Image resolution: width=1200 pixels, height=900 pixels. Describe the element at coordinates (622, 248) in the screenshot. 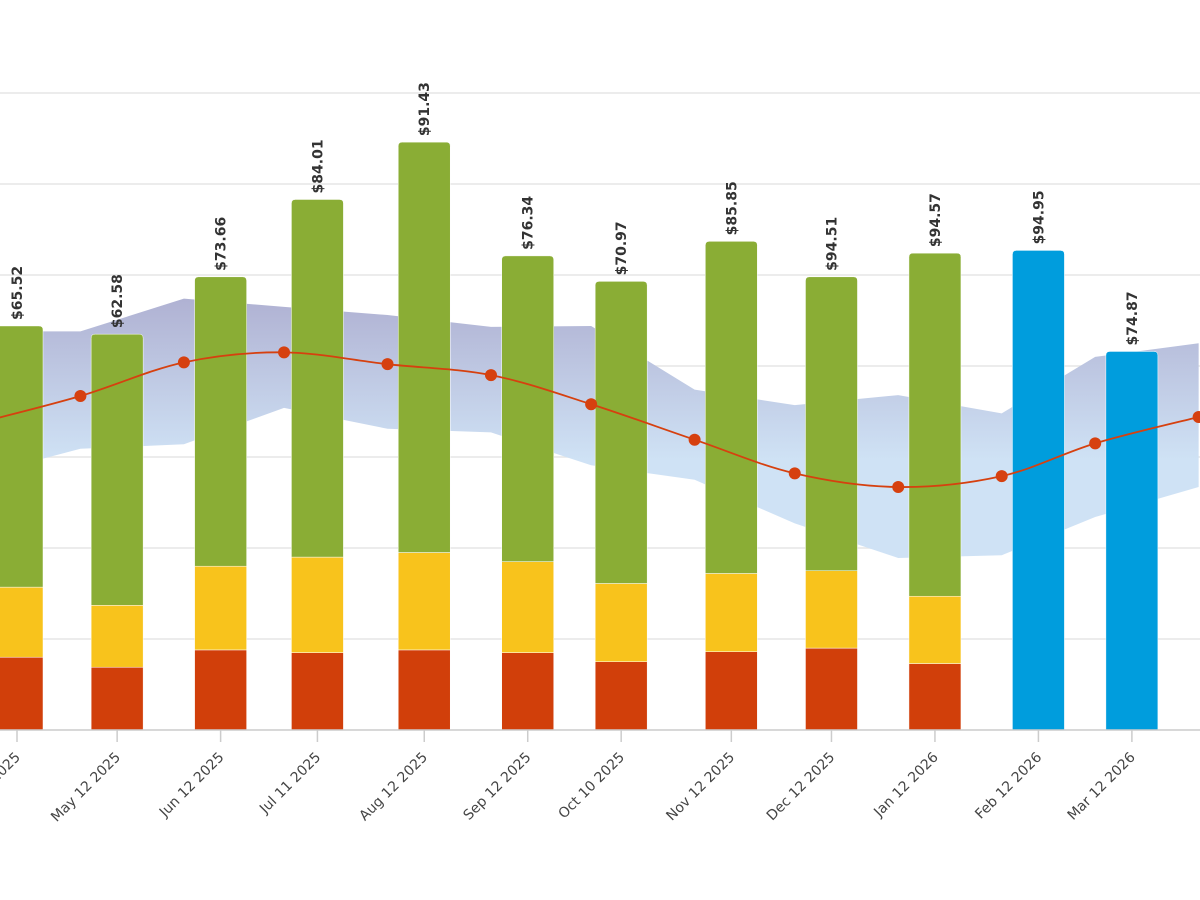

I see `data-label: $70.97` at that location.